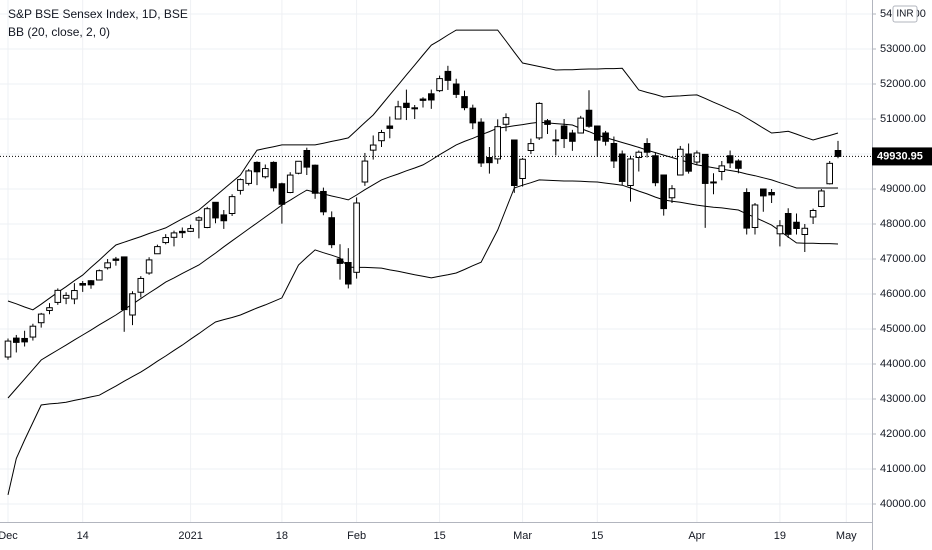  Describe the element at coordinates (59, 32) in the screenshot. I see `indicator-label: BB (20, close, 2, 0)` at that location.